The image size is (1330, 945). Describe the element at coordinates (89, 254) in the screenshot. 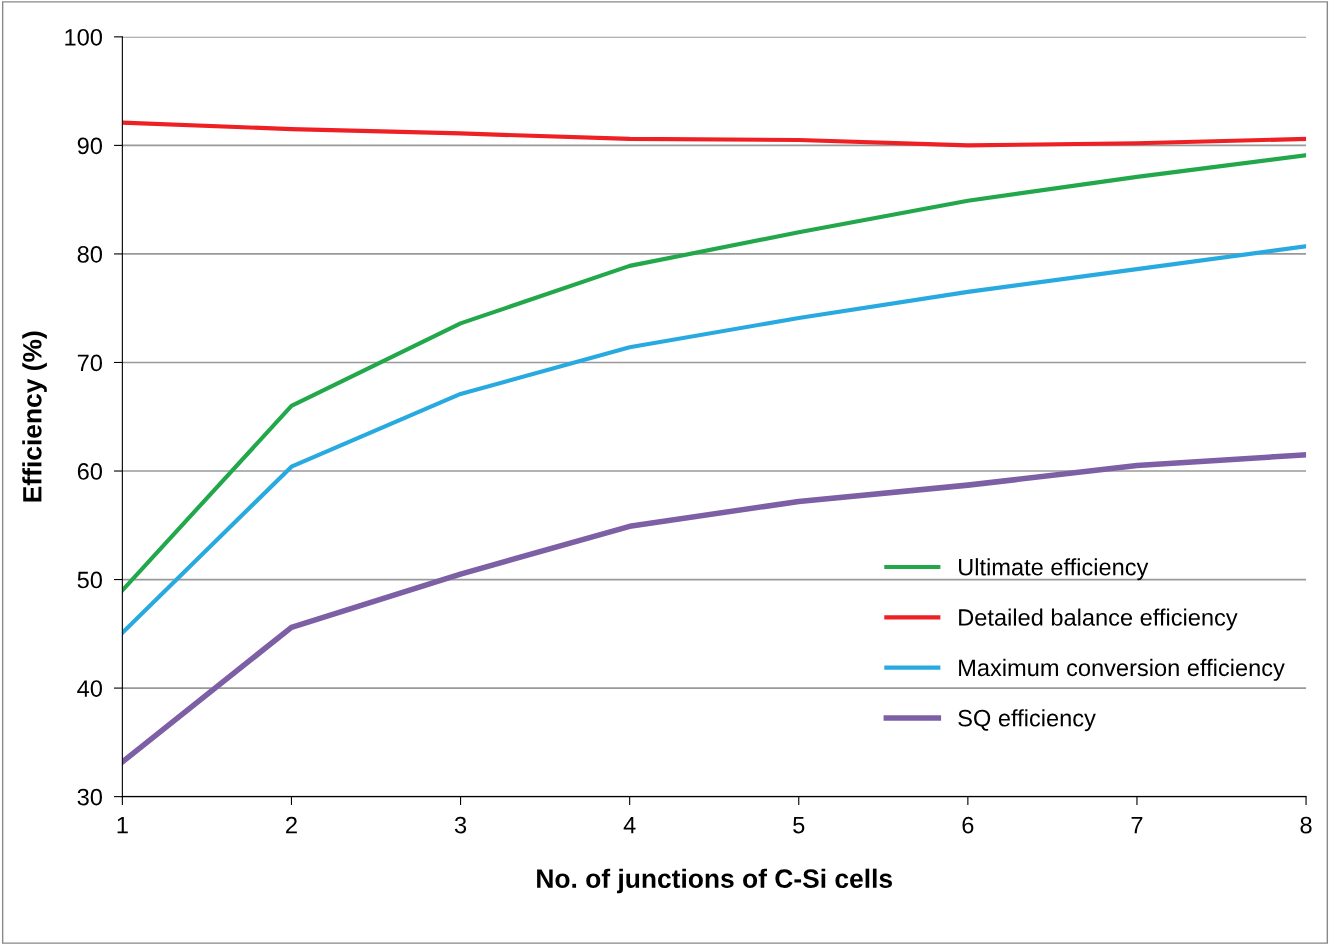

I see `y-tick-label: 80` at that location.